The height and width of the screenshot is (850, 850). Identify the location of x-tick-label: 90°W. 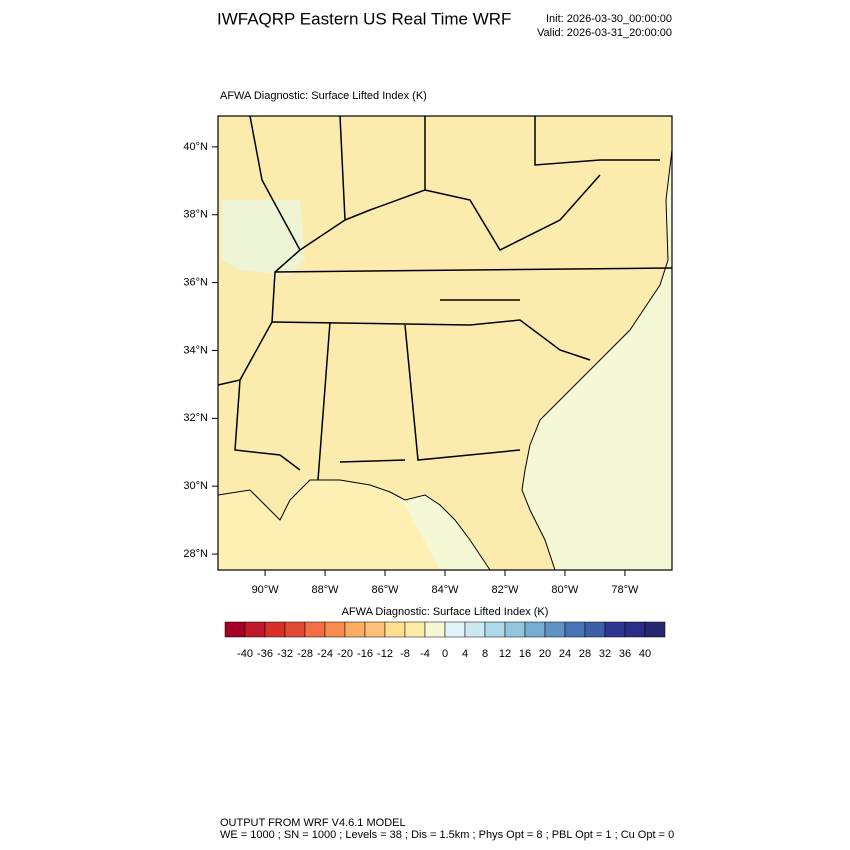
(266, 590).